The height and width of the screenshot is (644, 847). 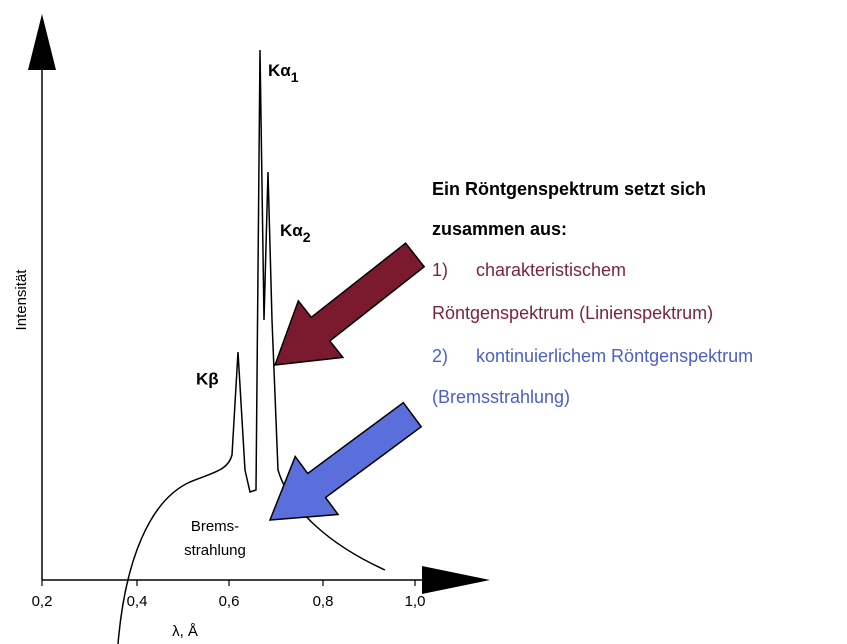 I want to click on x-axis-arrow, so click(x=456, y=580).